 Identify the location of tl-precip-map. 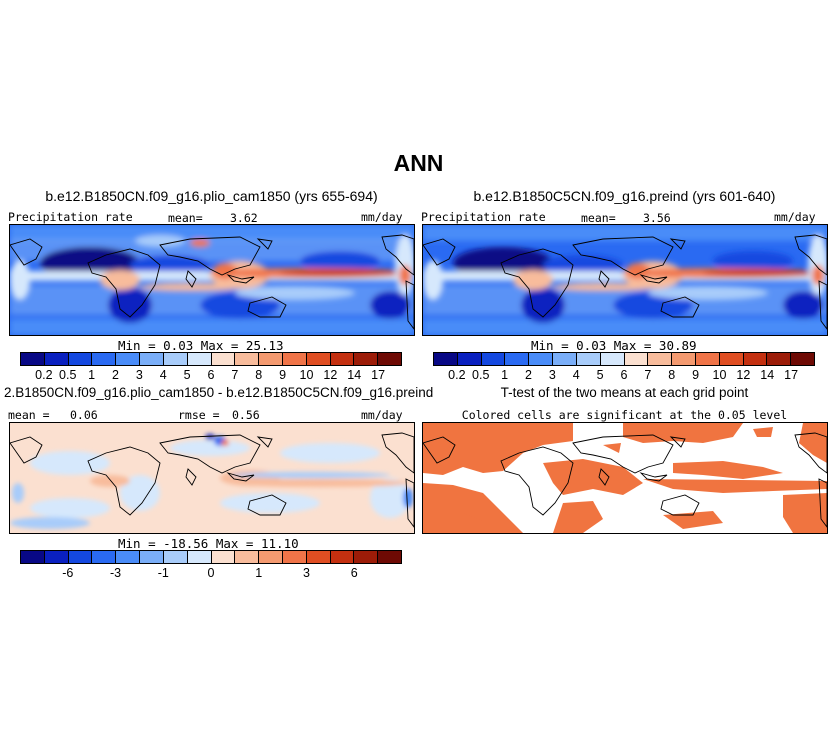
(212, 280).